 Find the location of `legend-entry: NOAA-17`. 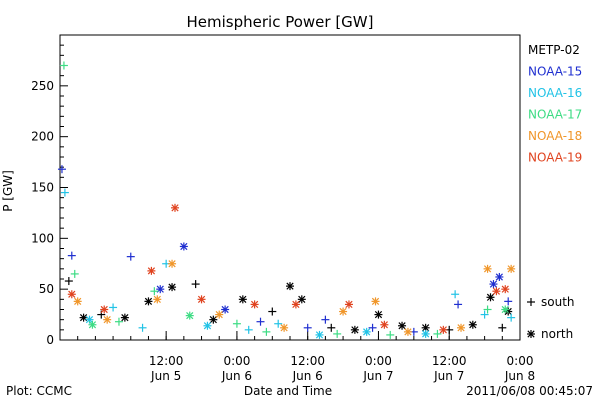

legend-entry: NOAA-17 is located at coordinates (555, 115).